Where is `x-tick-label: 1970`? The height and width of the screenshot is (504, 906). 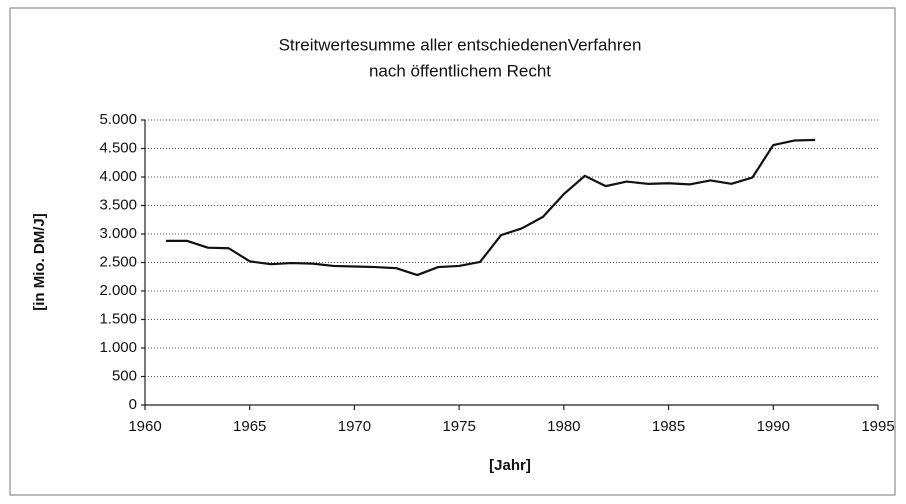
x-tick-label: 1970 is located at coordinates (354, 426).